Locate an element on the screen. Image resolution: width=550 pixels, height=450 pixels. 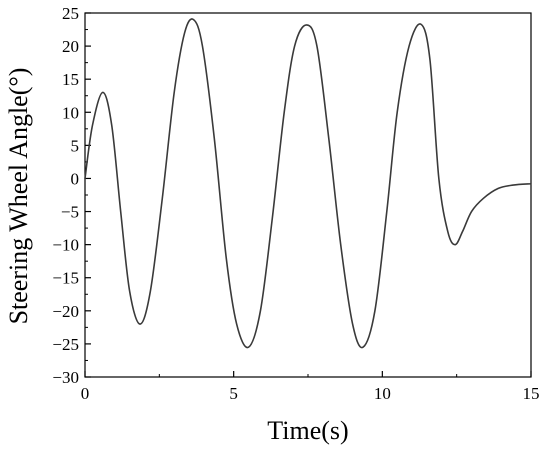
y-tick-label: −20 is located at coordinates (65, 311).